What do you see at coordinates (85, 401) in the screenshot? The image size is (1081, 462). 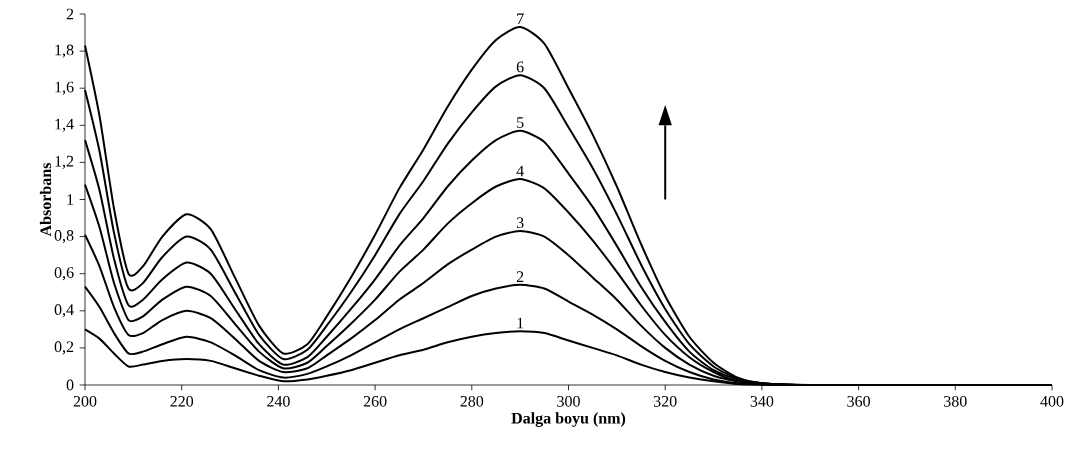 I see `x-tick-label: 200` at bounding box center [85, 401].